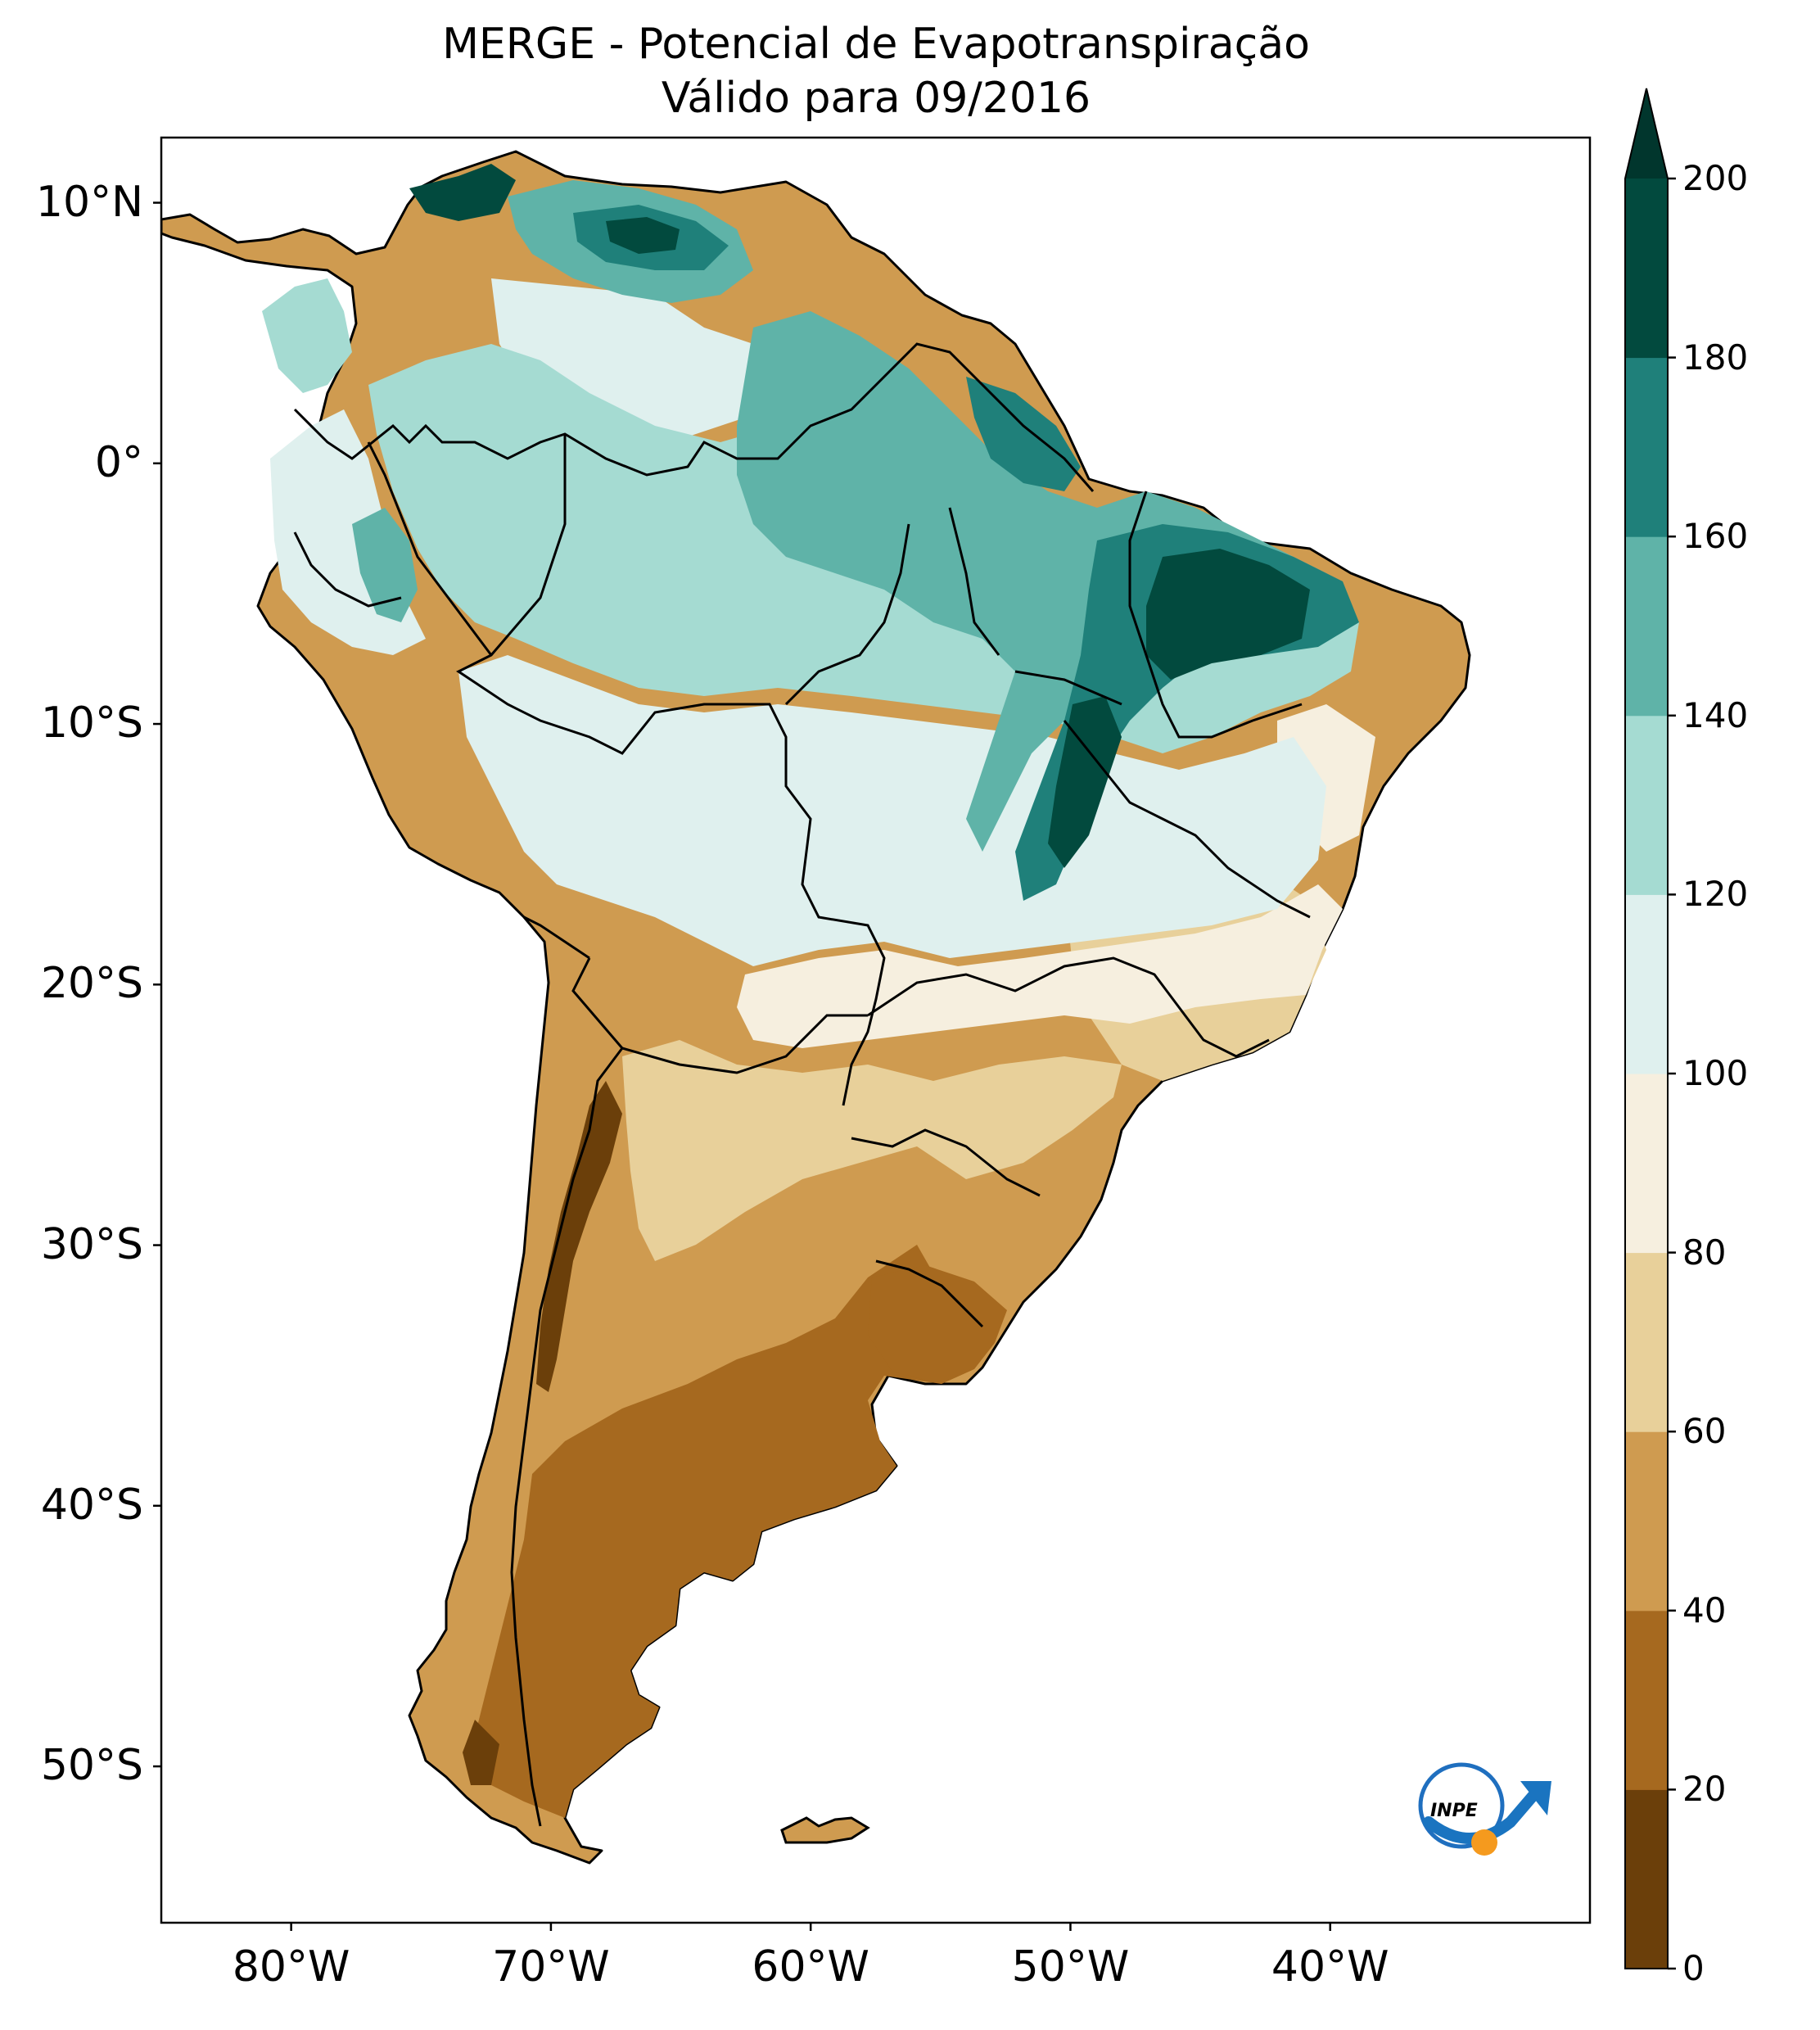 The width and height of the screenshot is (1820, 2030). What do you see at coordinates (1715, 714) in the screenshot?
I see `colorbar-tick-label: 140` at bounding box center [1715, 714].